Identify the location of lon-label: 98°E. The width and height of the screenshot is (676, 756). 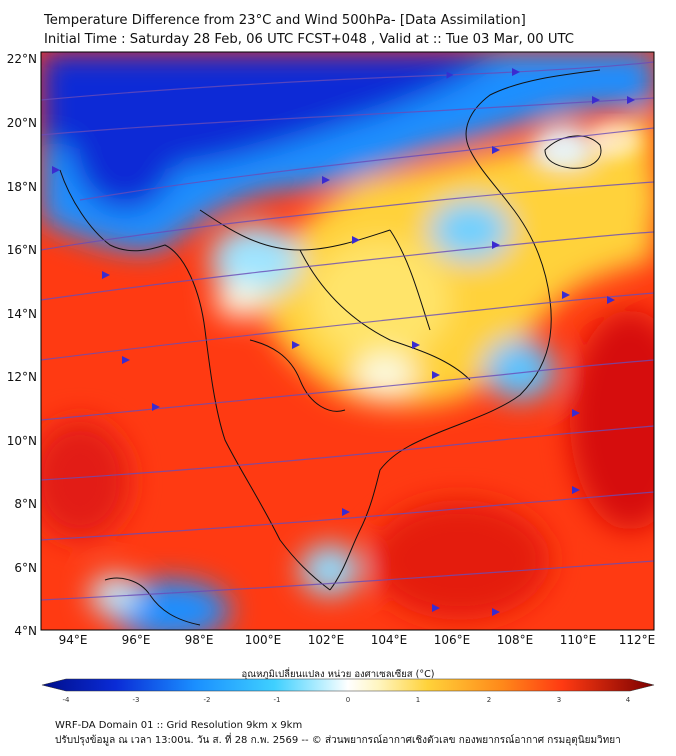
(199, 640).